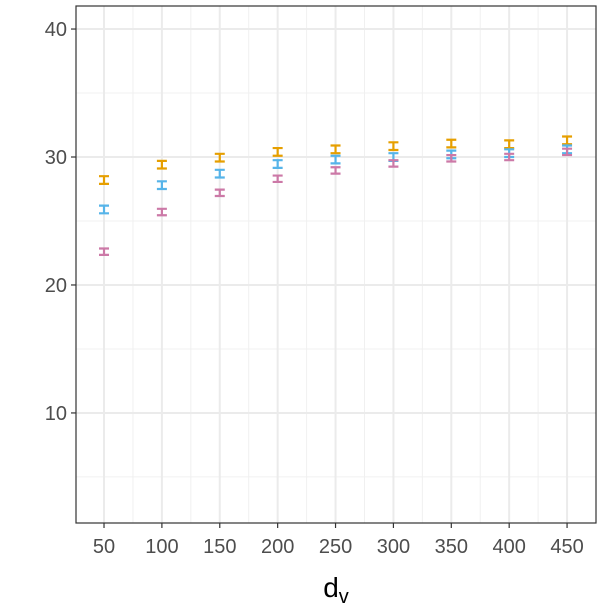  Describe the element at coordinates (56, 286) in the screenshot. I see `y-tick-label: 20` at that location.